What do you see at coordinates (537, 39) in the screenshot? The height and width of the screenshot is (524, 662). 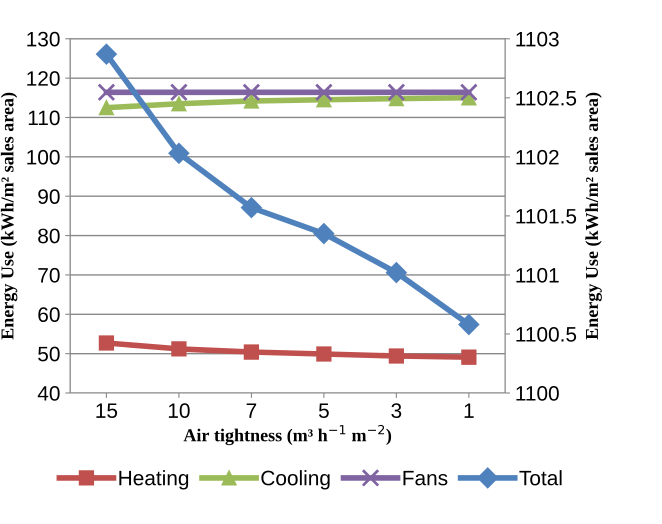 I see `y2-tick-label: 1103` at bounding box center [537, 39].